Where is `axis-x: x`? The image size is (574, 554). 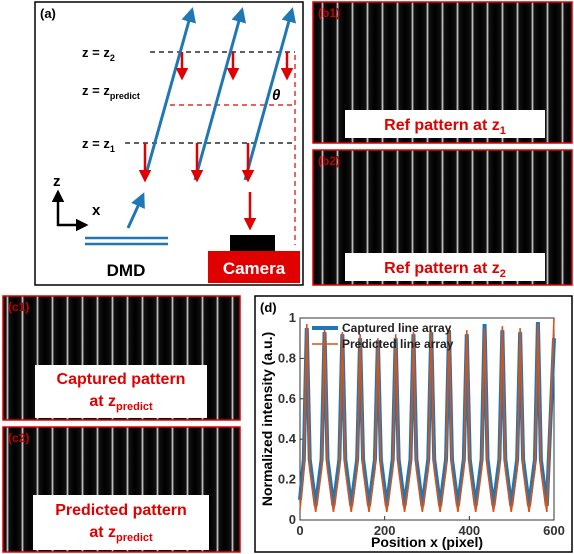
axis-x: x is located at coordinates (96, 210).